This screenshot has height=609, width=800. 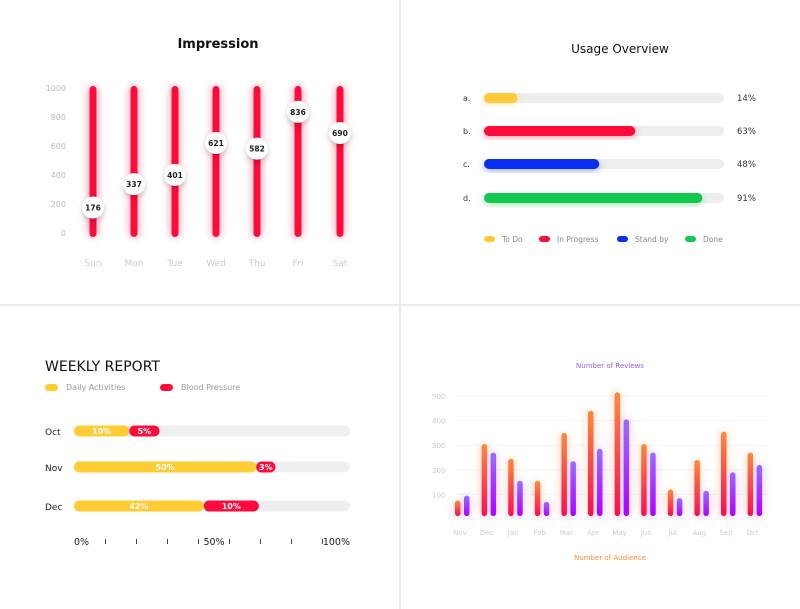 I want to click on segment-label: 42%, so click(x=138, y=506).